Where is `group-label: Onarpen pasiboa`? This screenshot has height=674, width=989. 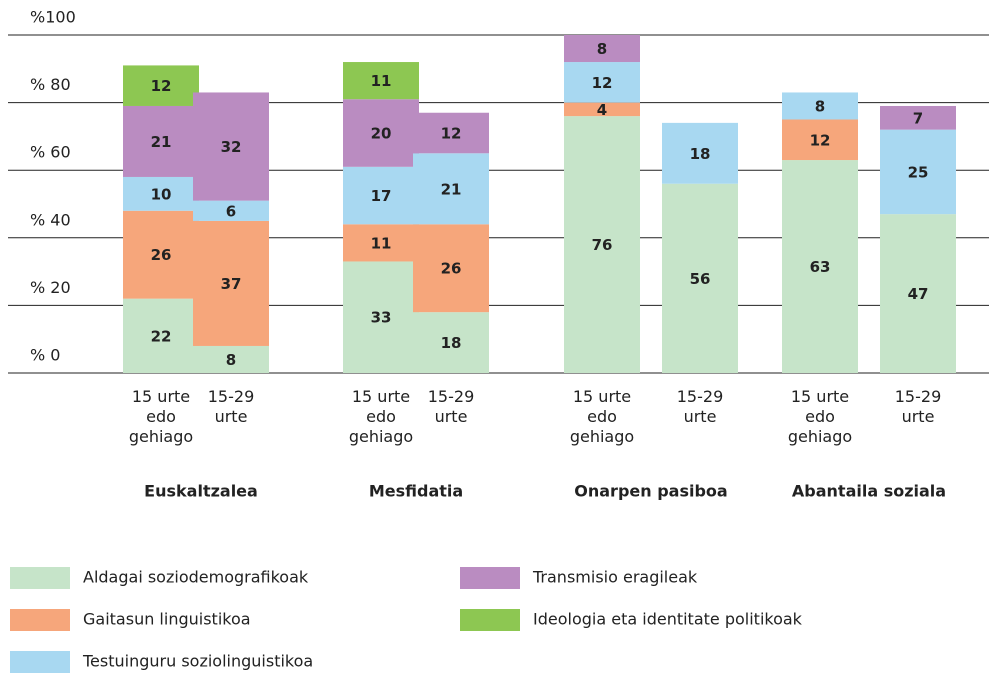
group-label: Onarpen pasiboa is located at coordinates (650, 491).